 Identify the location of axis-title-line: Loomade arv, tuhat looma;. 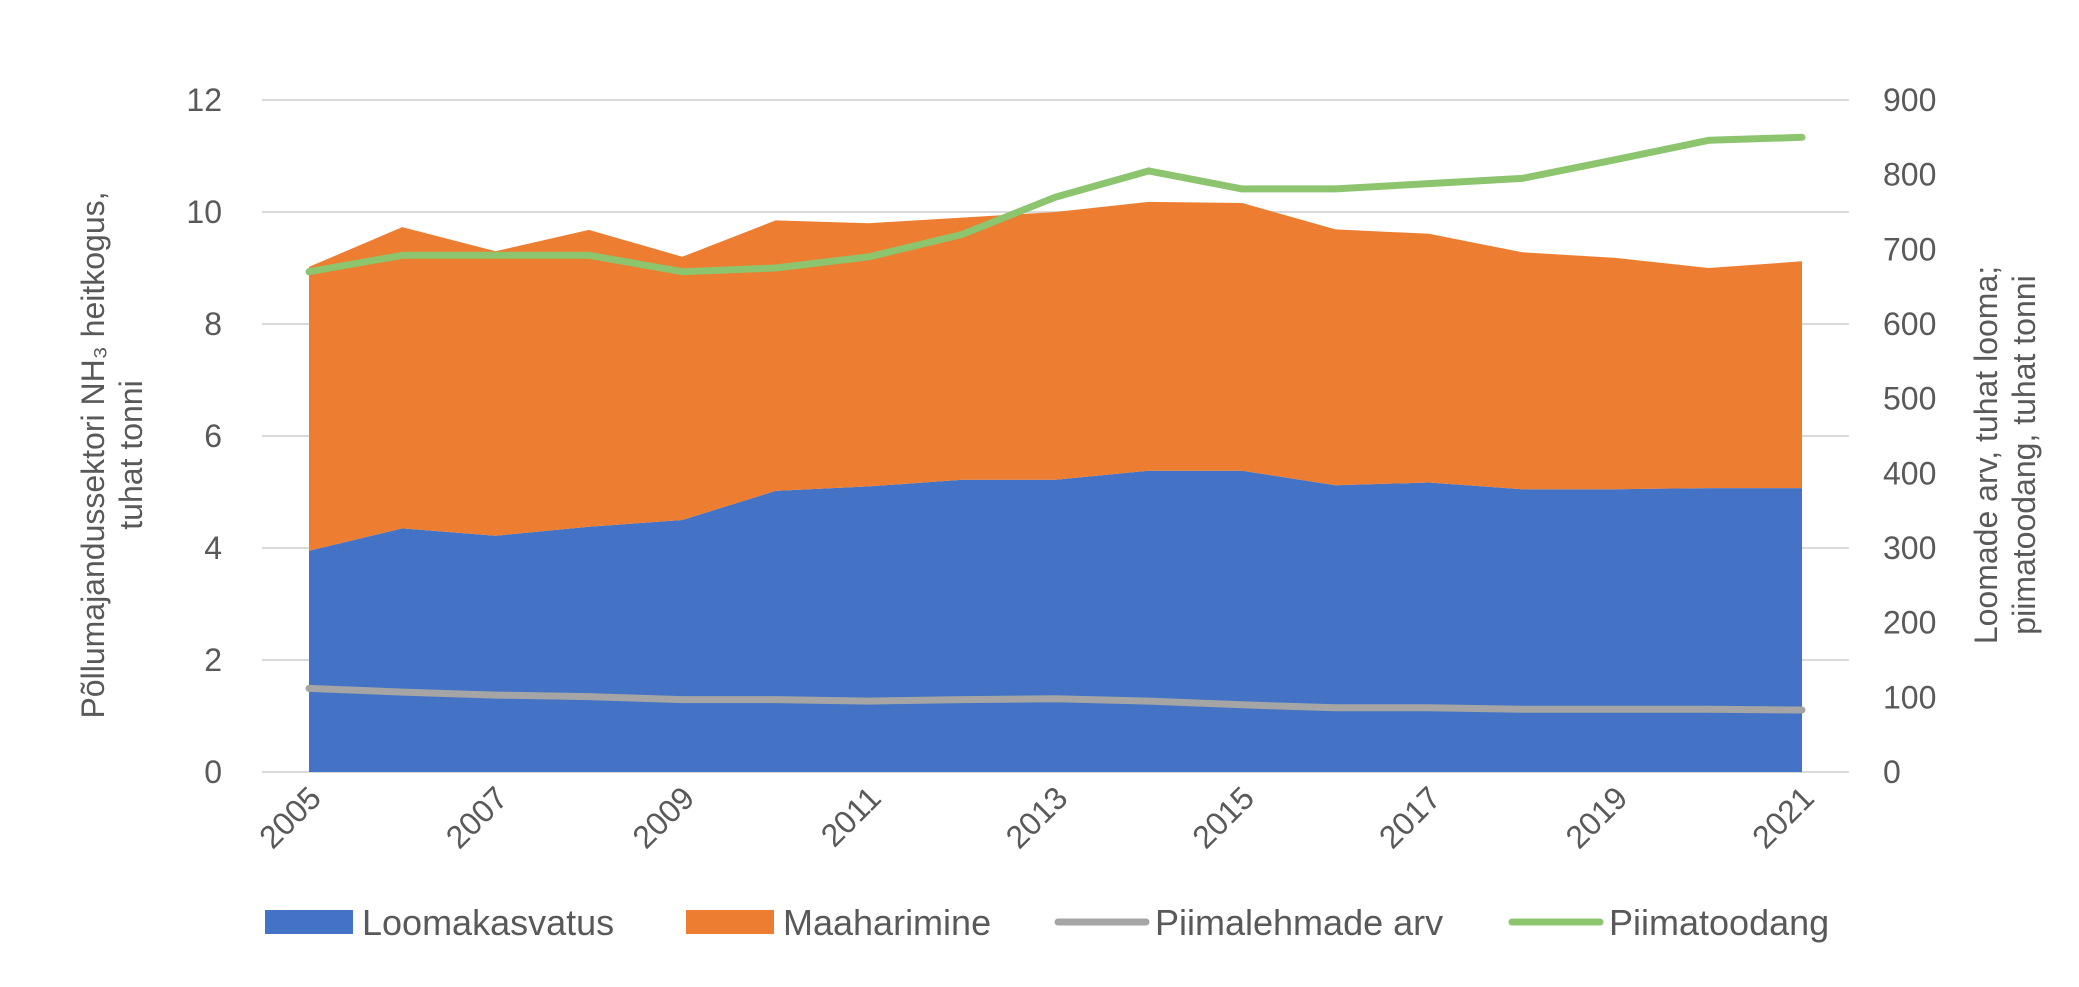
(1986, 455).